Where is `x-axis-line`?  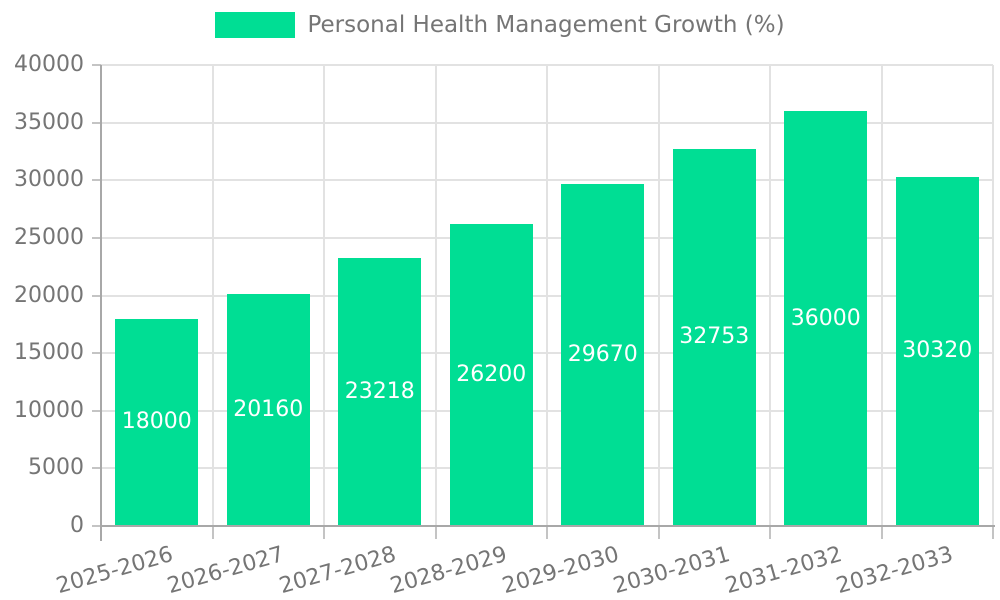 x-axis-line is located at coordinates (548, 526).